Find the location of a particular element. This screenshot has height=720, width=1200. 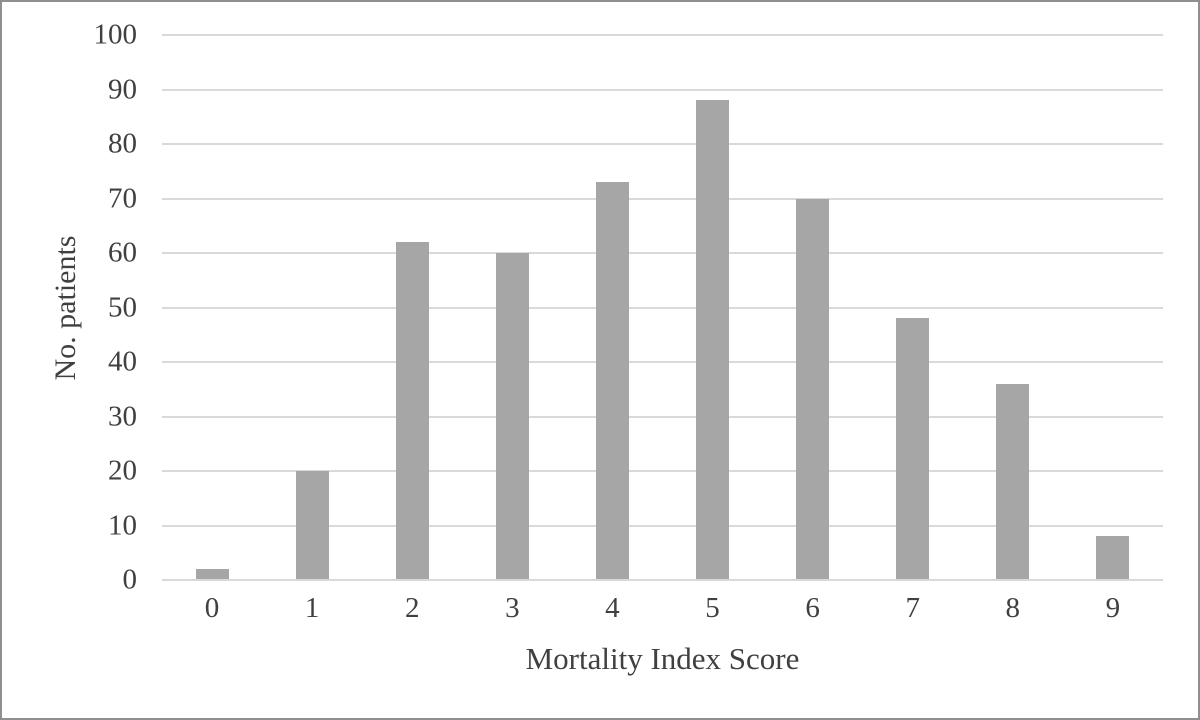

x-axis-line is located at coordinates (662, 580).